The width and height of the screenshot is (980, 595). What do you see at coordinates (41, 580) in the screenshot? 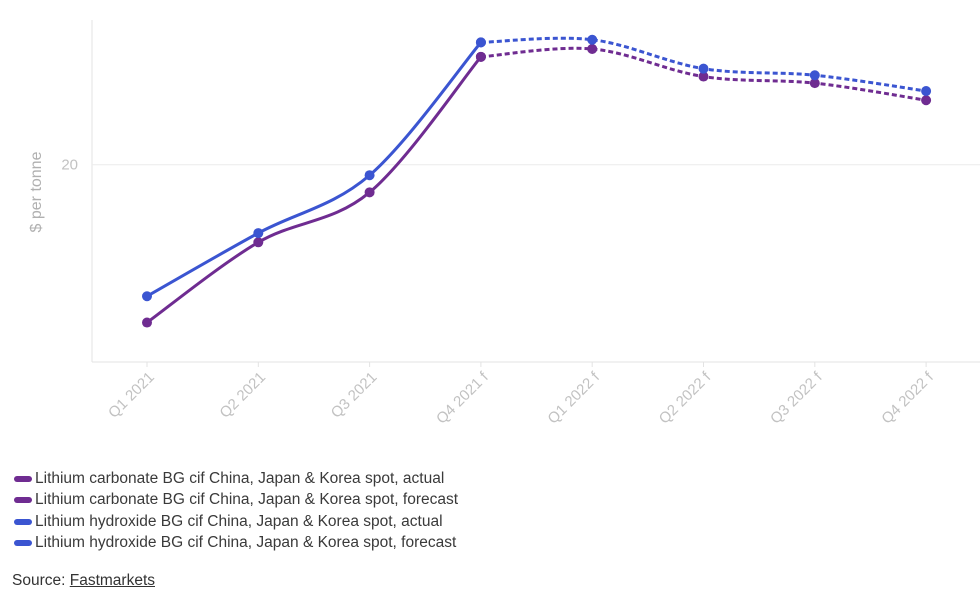
I see `source-prefix: Source:` at bounding box center [41, 580].